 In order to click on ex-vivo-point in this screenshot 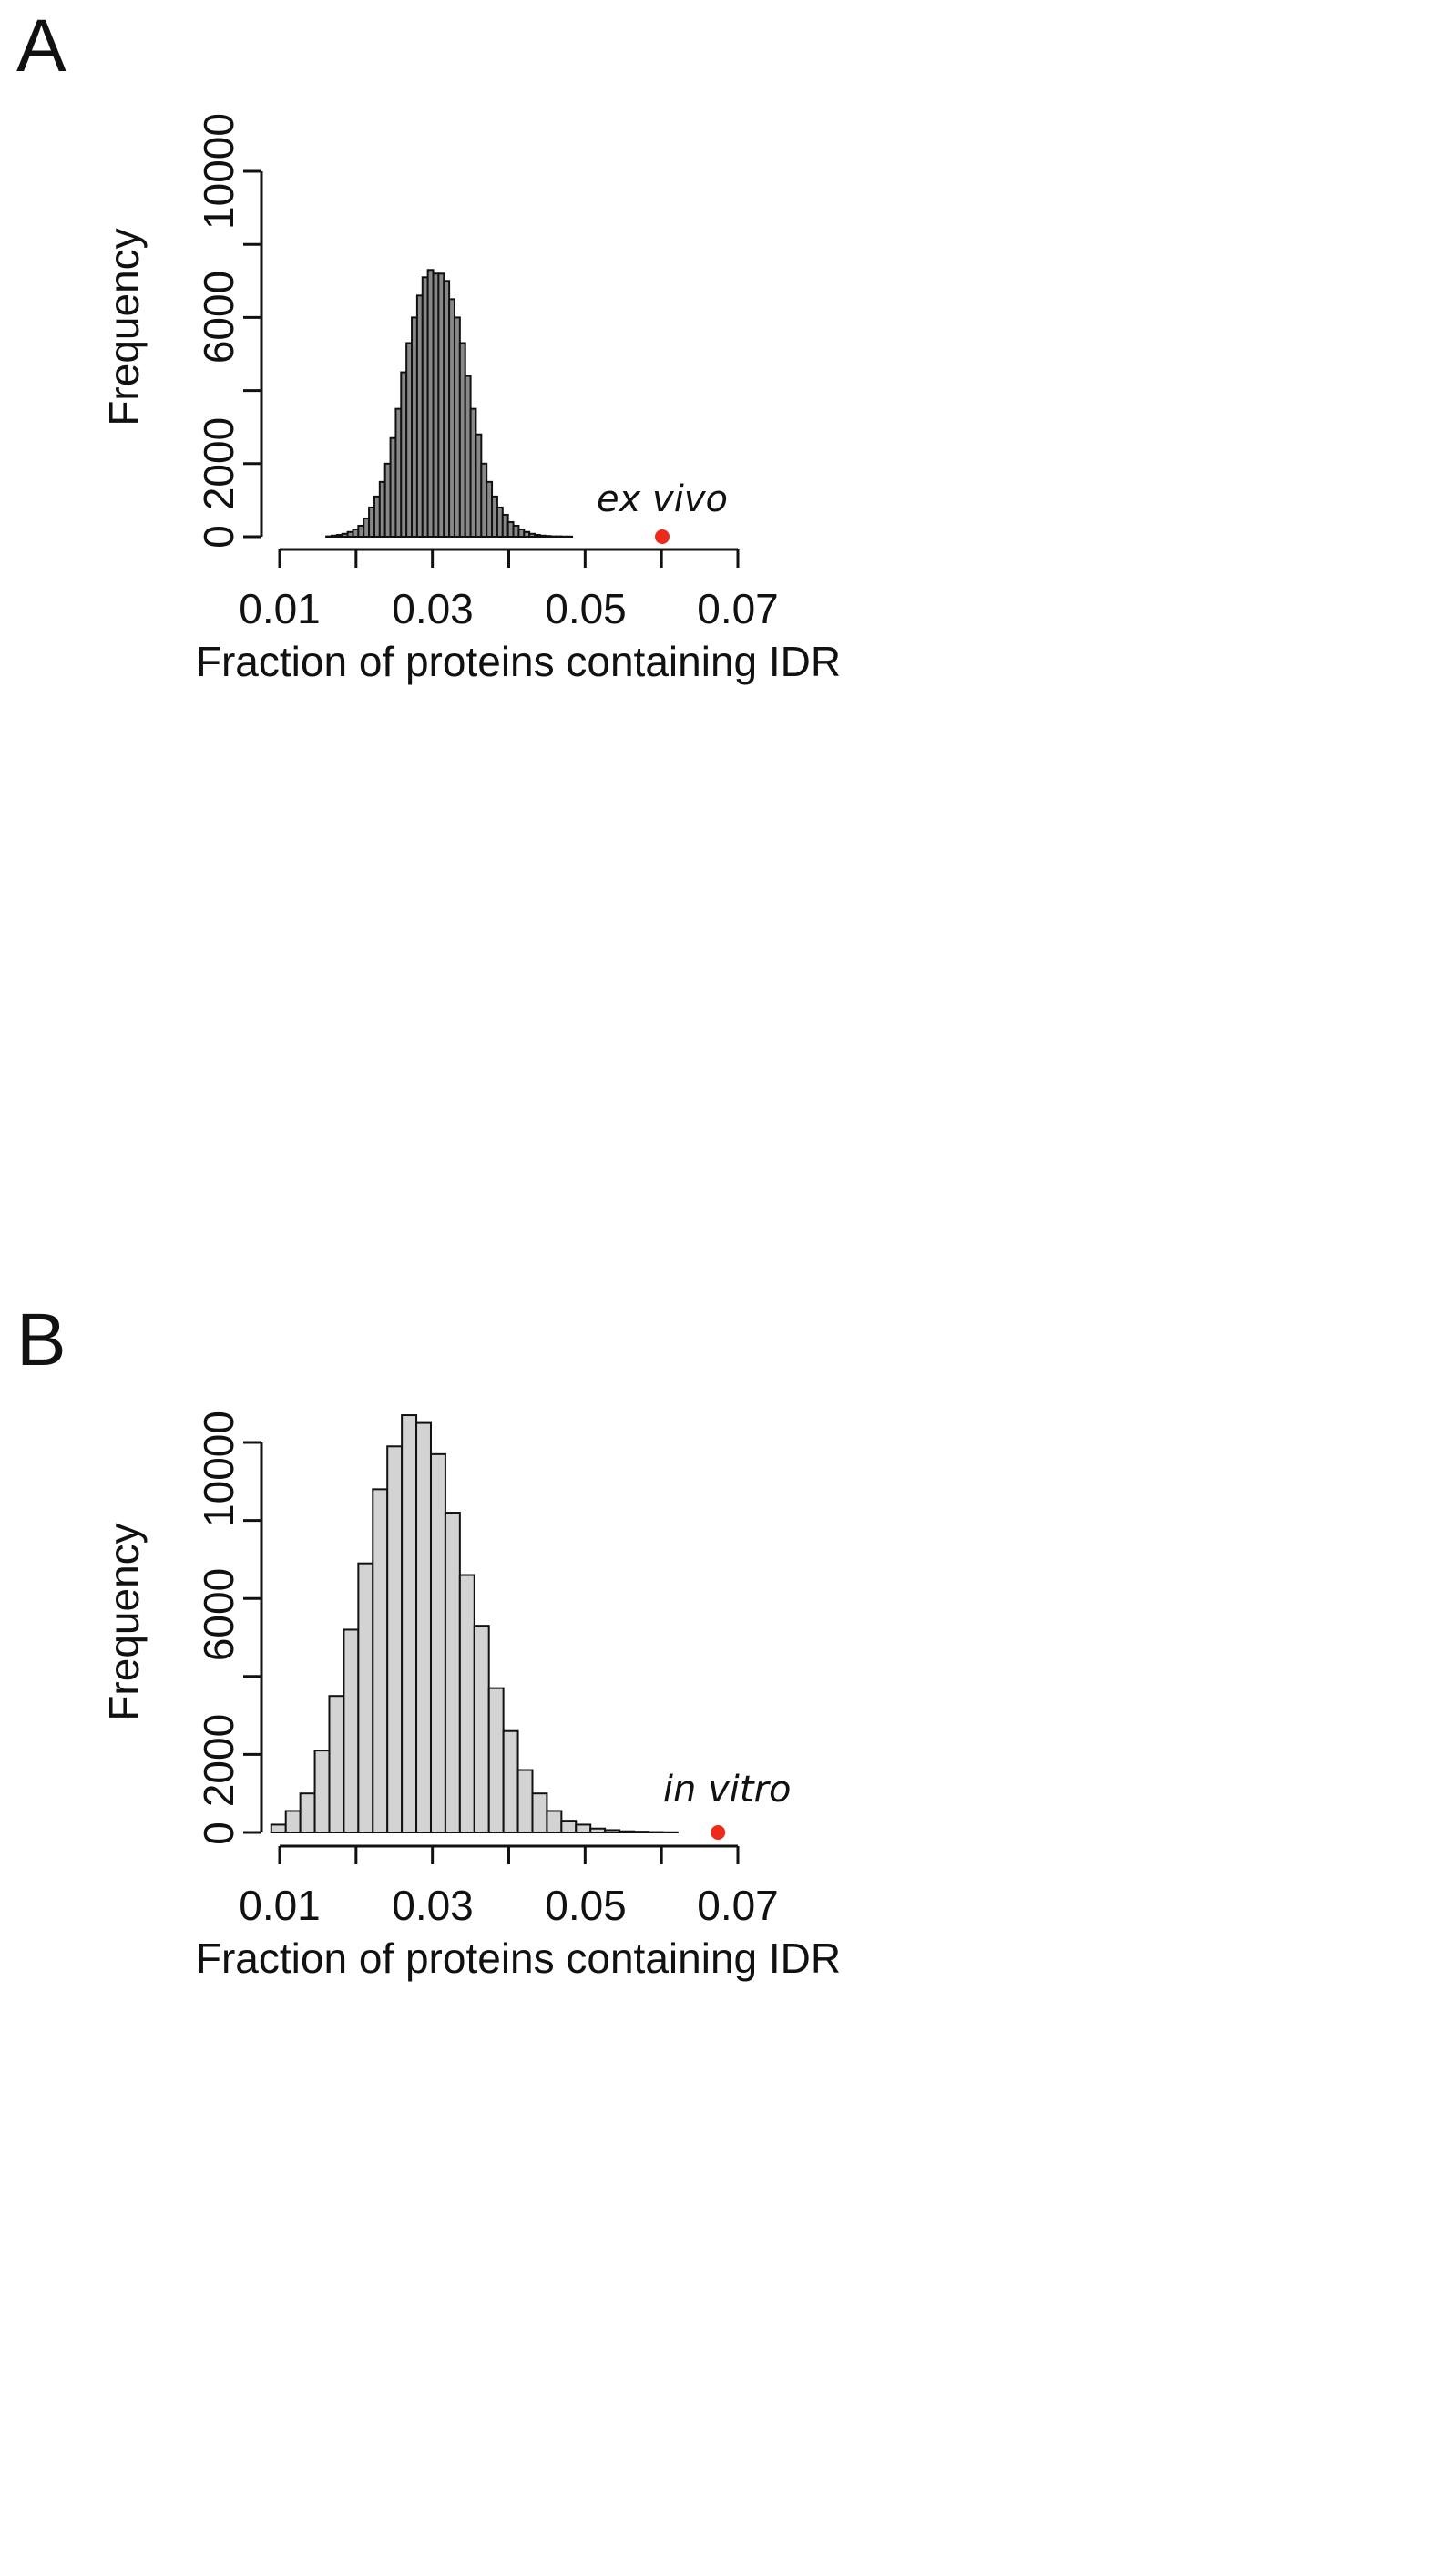, I will do `click(662, 537)`.